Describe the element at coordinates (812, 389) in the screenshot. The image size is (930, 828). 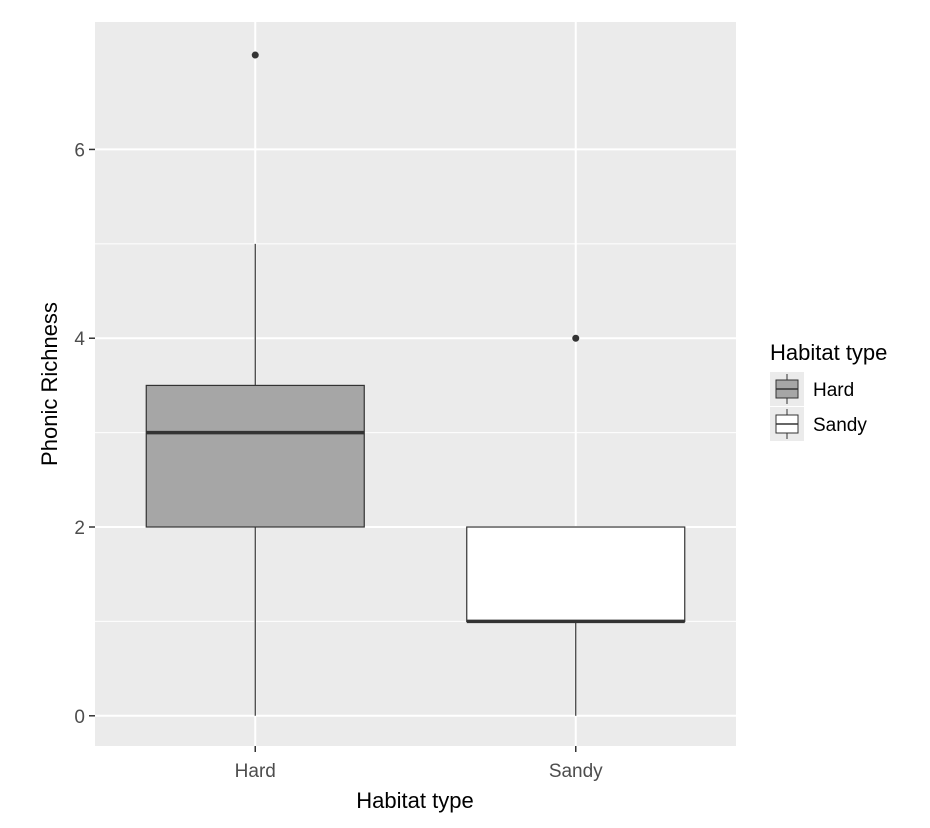
I see `legend-entry-hard: Hard` at that location.